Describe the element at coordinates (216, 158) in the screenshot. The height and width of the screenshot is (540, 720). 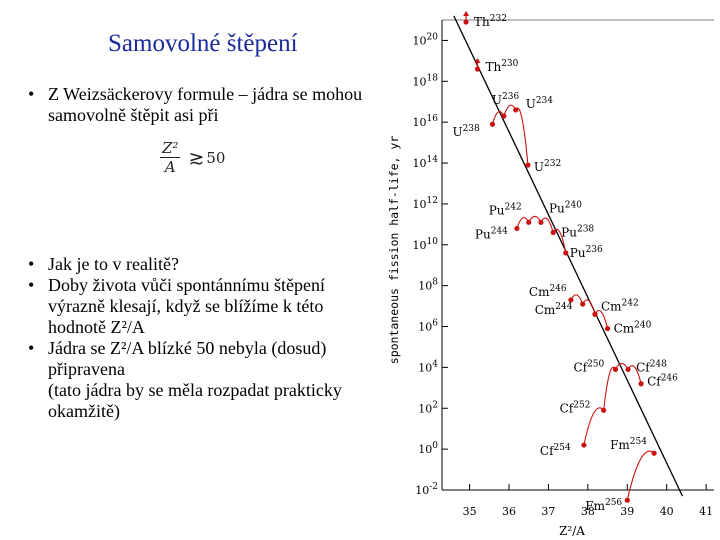
I see `formula-value: 50` at that location.